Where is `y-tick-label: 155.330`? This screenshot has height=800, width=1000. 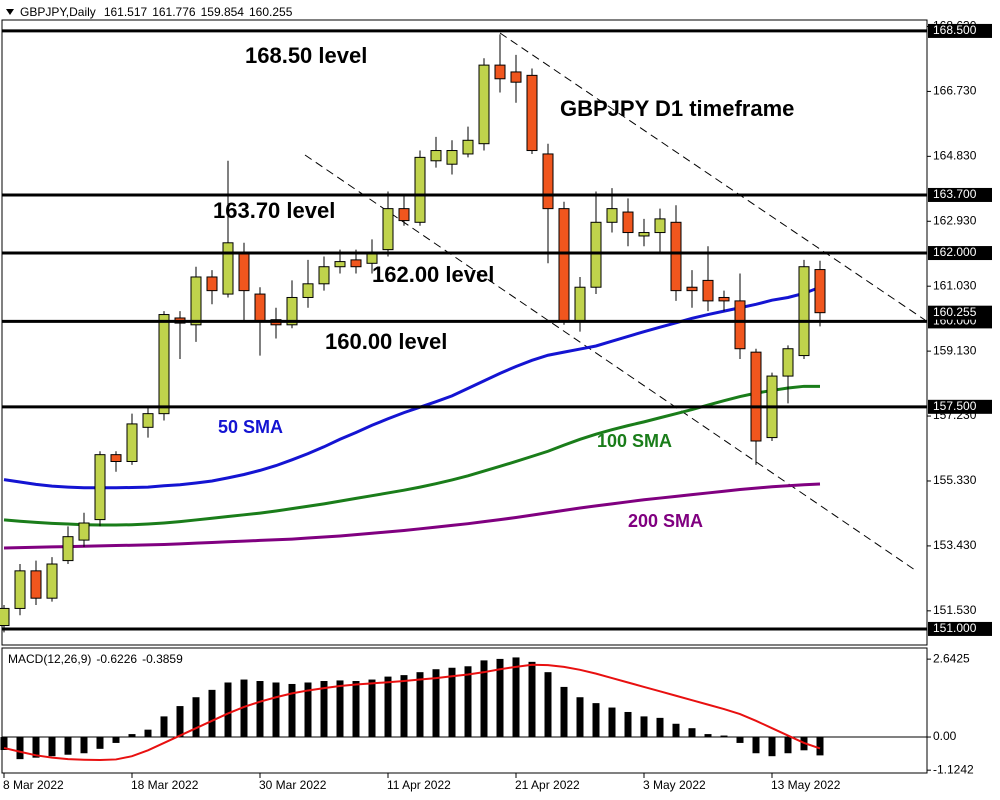
y-tick-label: 155.330 is located at coordinates (955, 480).